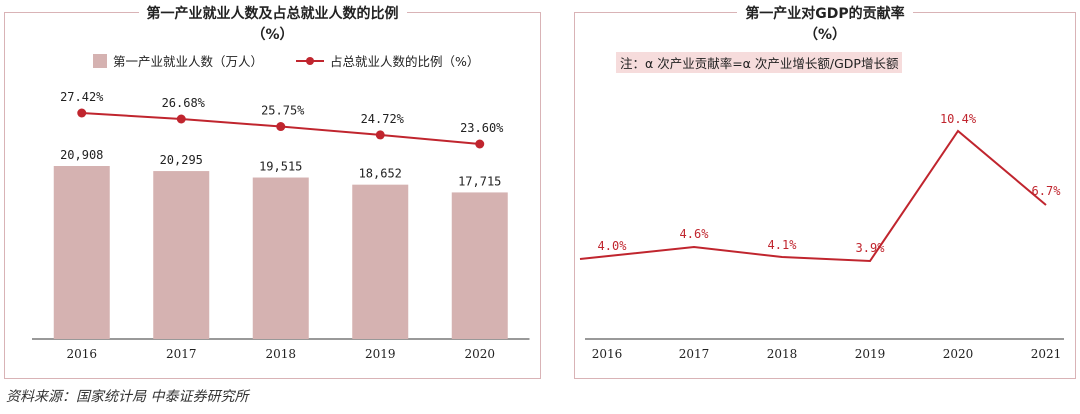  Describe the element at coordinates (383, 119) in the screenshot. I see `ratio-point-label: 24.72%` at that location.